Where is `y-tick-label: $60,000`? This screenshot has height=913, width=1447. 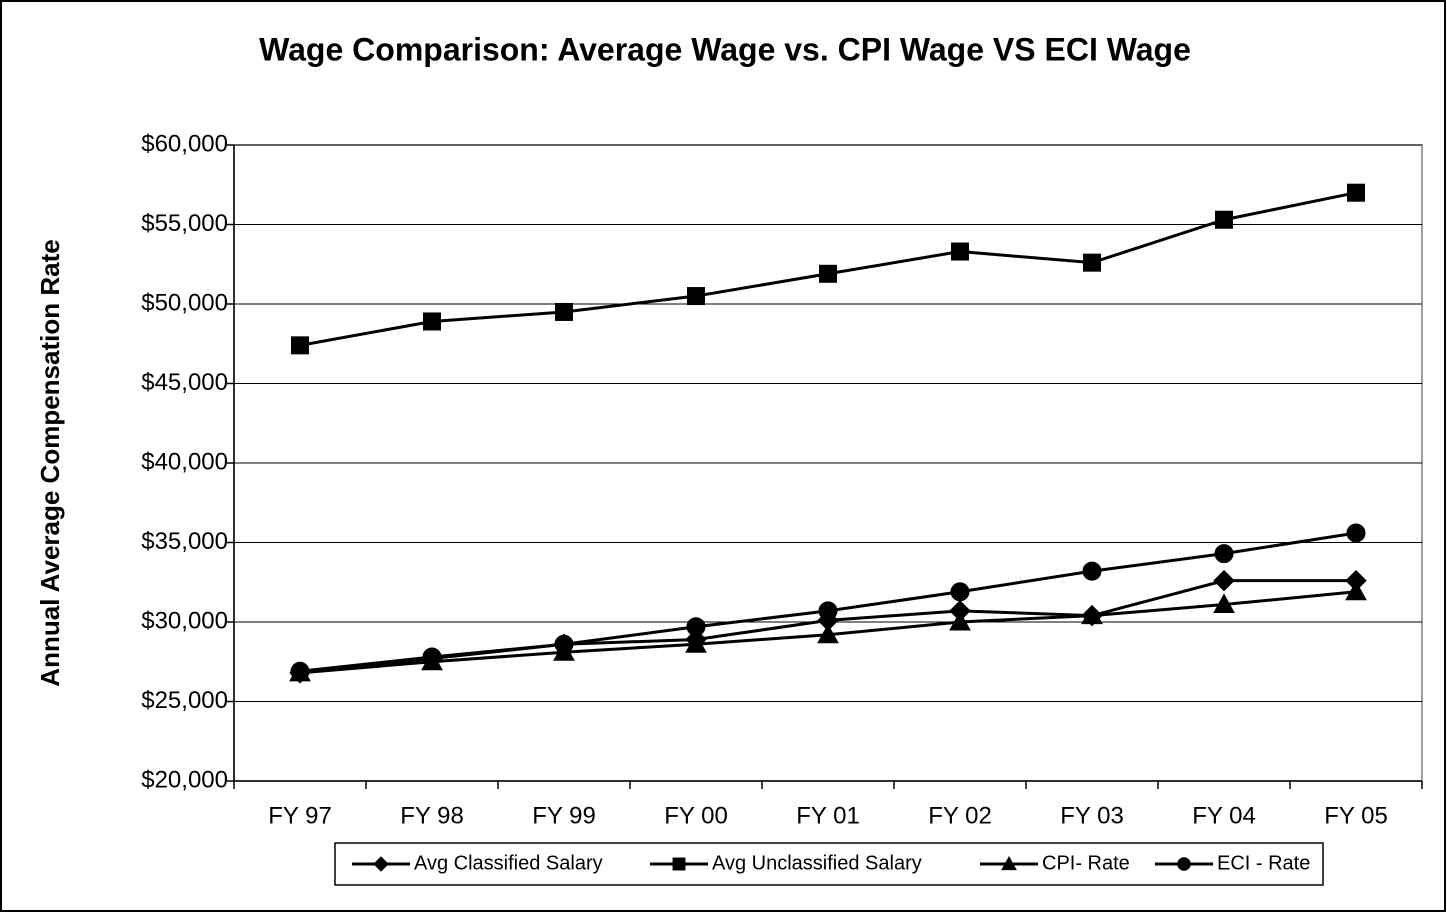
y-tick-label: $60,000 is located at coordinates (184, 143).